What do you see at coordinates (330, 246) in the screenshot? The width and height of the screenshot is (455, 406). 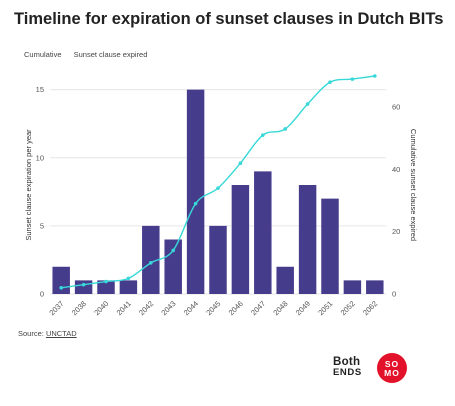 I see `bar-2051` at bounding box center [330, 246].